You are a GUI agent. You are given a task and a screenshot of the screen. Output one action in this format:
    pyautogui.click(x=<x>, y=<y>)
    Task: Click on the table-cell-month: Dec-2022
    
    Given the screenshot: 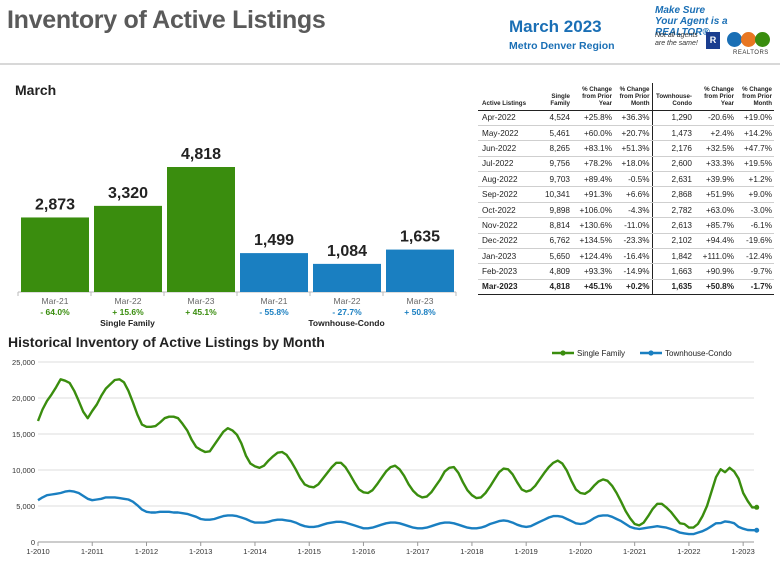 What is the action you would take?
    pyautogui.click(x=506, y=241)
    